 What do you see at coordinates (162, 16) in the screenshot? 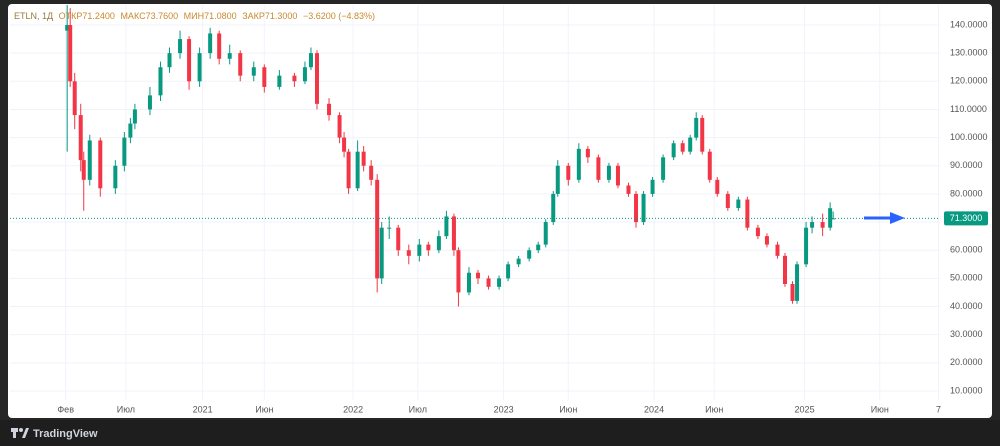
I see `ohlc-value: 73.7600` at bounding box center [162, 16].